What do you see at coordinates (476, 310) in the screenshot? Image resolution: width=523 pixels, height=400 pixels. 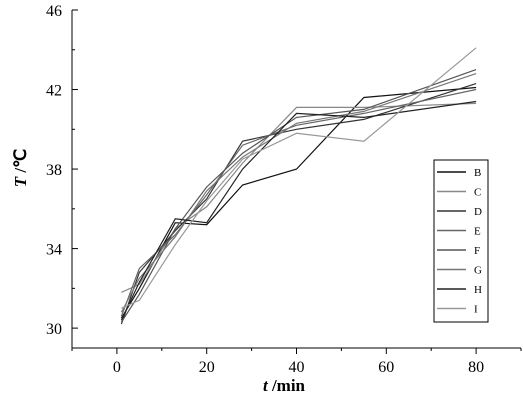 I see `legend-label-i: I` at bounding box center [476, 310].